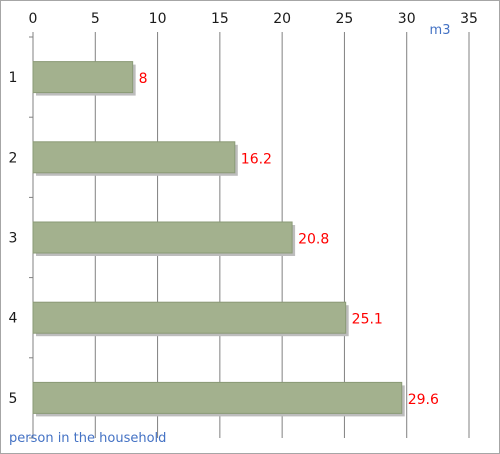 This screenshot has height=454, width=500. Describe the element at coordinates (220, 19) in the screenshot. I see `x-tick-label: 15` at that location.